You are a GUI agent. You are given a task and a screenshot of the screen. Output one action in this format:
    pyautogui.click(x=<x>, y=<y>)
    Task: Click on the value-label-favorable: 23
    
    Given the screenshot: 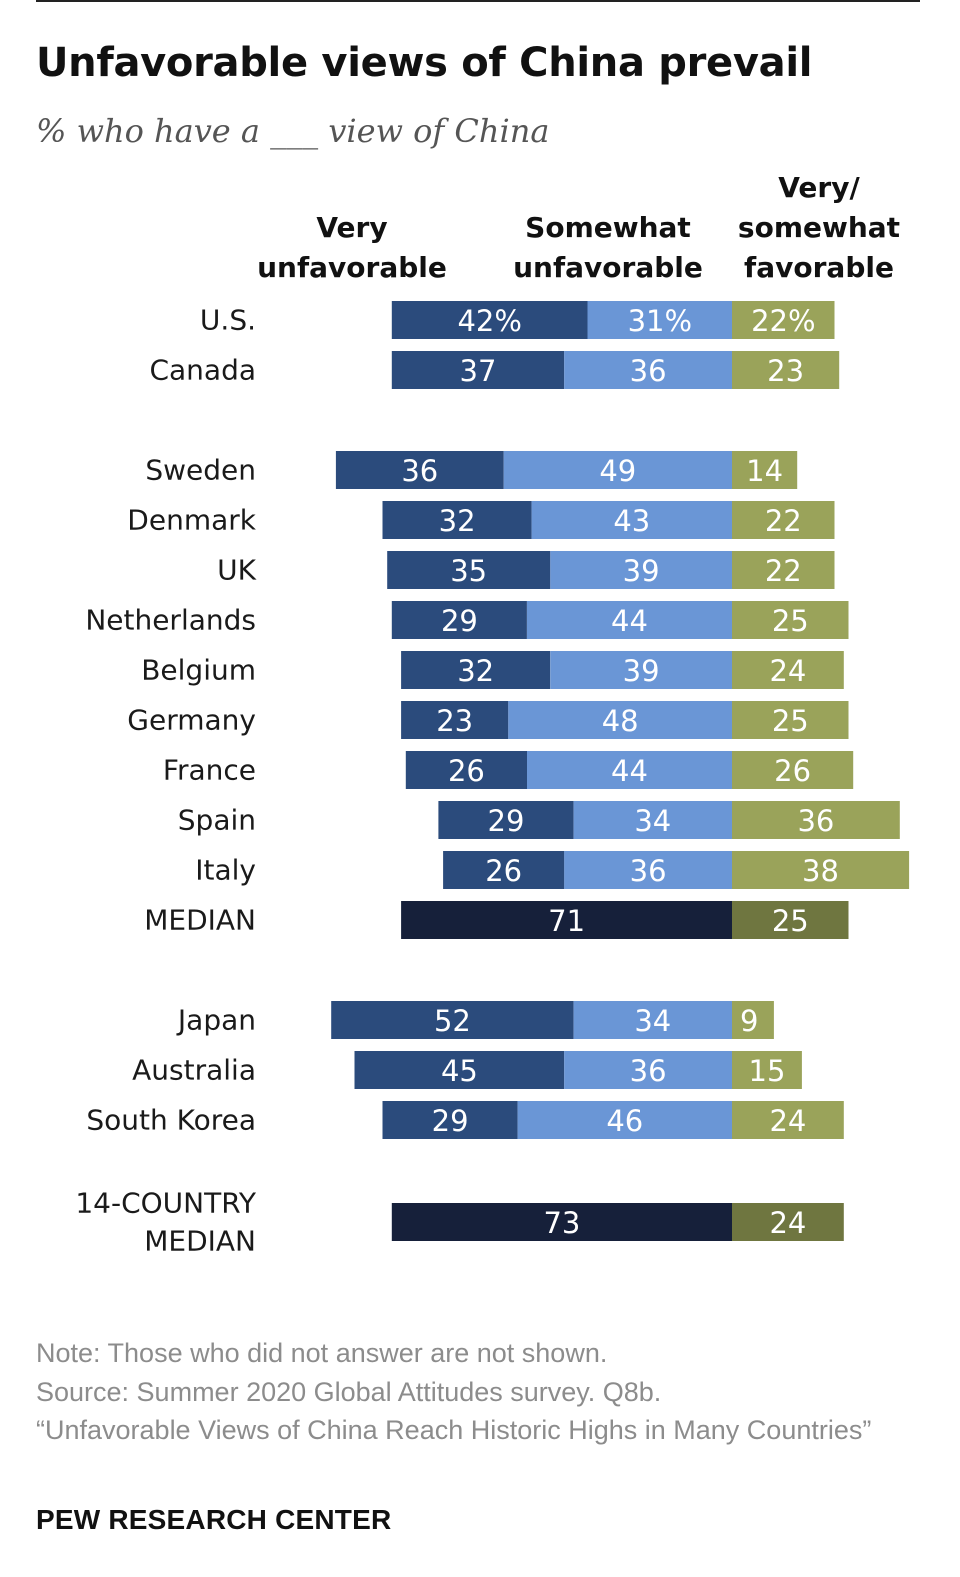 What is the action you would take?
    pyautogui.click(x=785, y=371)
    